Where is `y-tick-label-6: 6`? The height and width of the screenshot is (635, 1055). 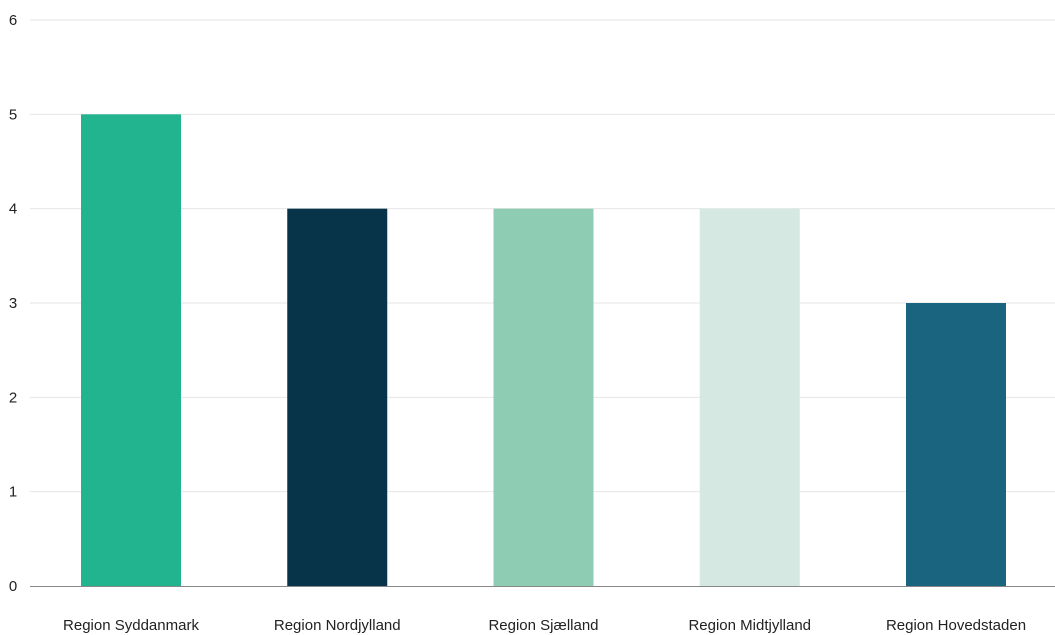
y-tick-label-6: 6 is located at coordinates (13, 20).